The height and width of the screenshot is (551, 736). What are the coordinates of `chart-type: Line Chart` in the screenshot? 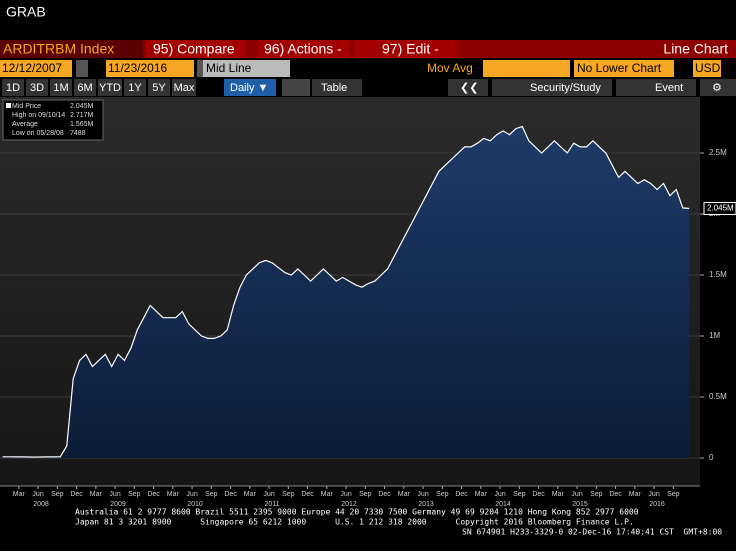 It's located at (695, 49).